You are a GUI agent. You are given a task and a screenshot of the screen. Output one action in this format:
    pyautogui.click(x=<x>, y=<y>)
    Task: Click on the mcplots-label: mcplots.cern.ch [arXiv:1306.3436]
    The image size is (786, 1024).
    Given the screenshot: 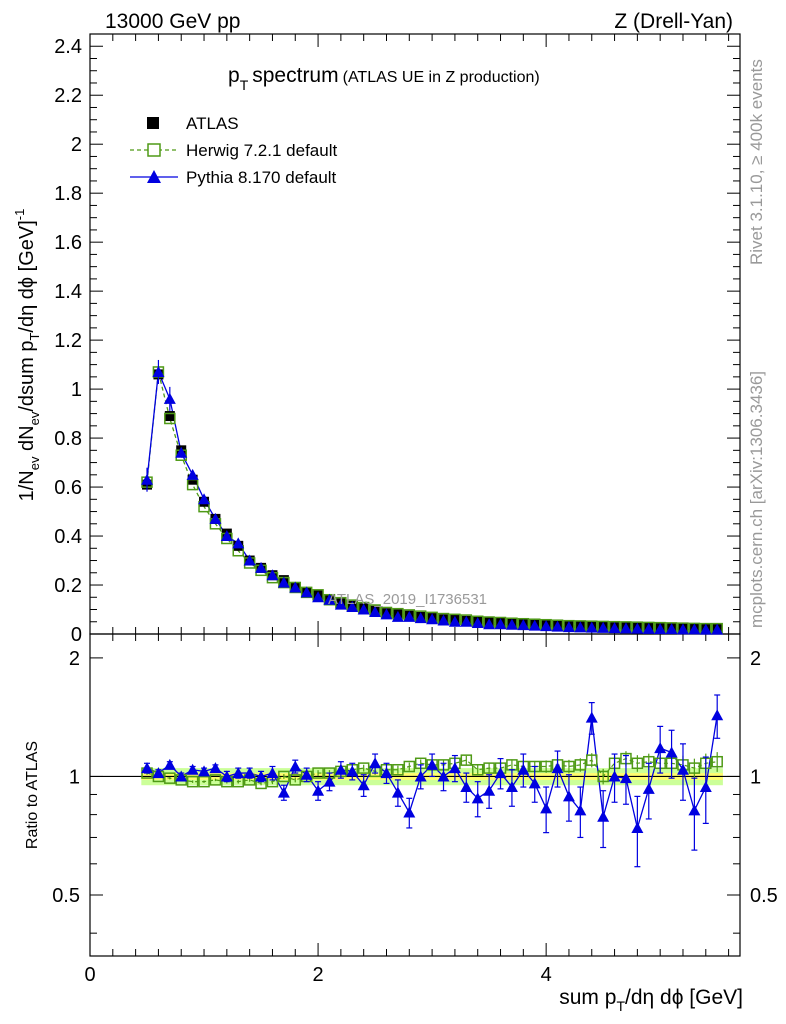 What is the action you would take?
    pyautogui.click(x=756, y=499)
    